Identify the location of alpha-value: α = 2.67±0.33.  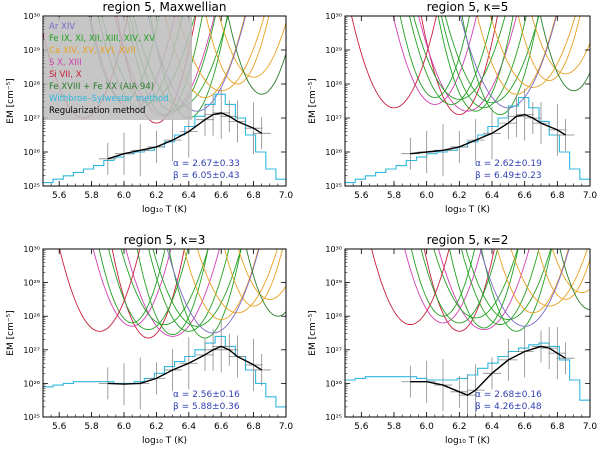
(206, 164).